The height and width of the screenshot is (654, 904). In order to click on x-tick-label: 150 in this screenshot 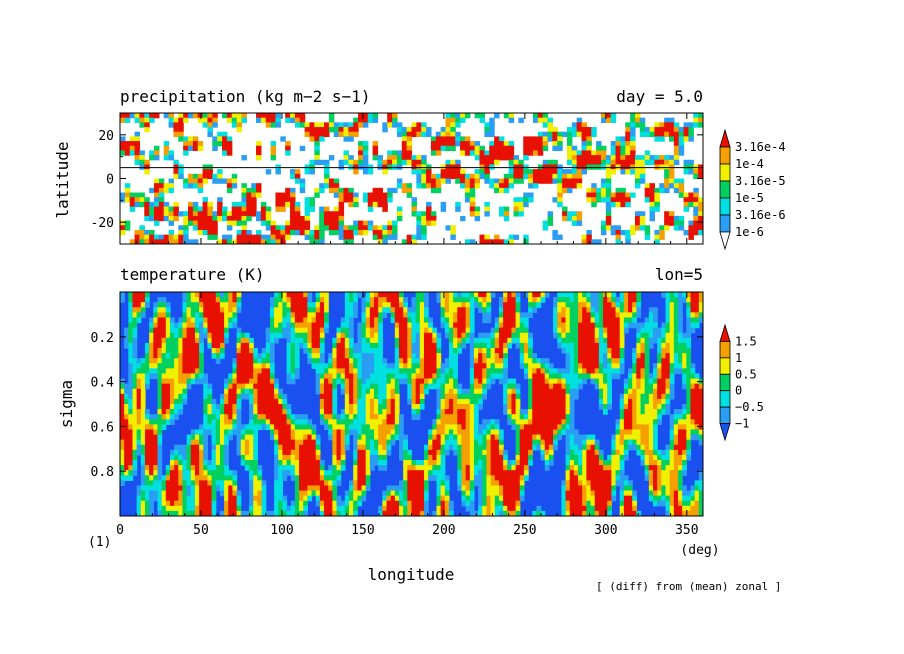, I will do `click(362, 530)`.